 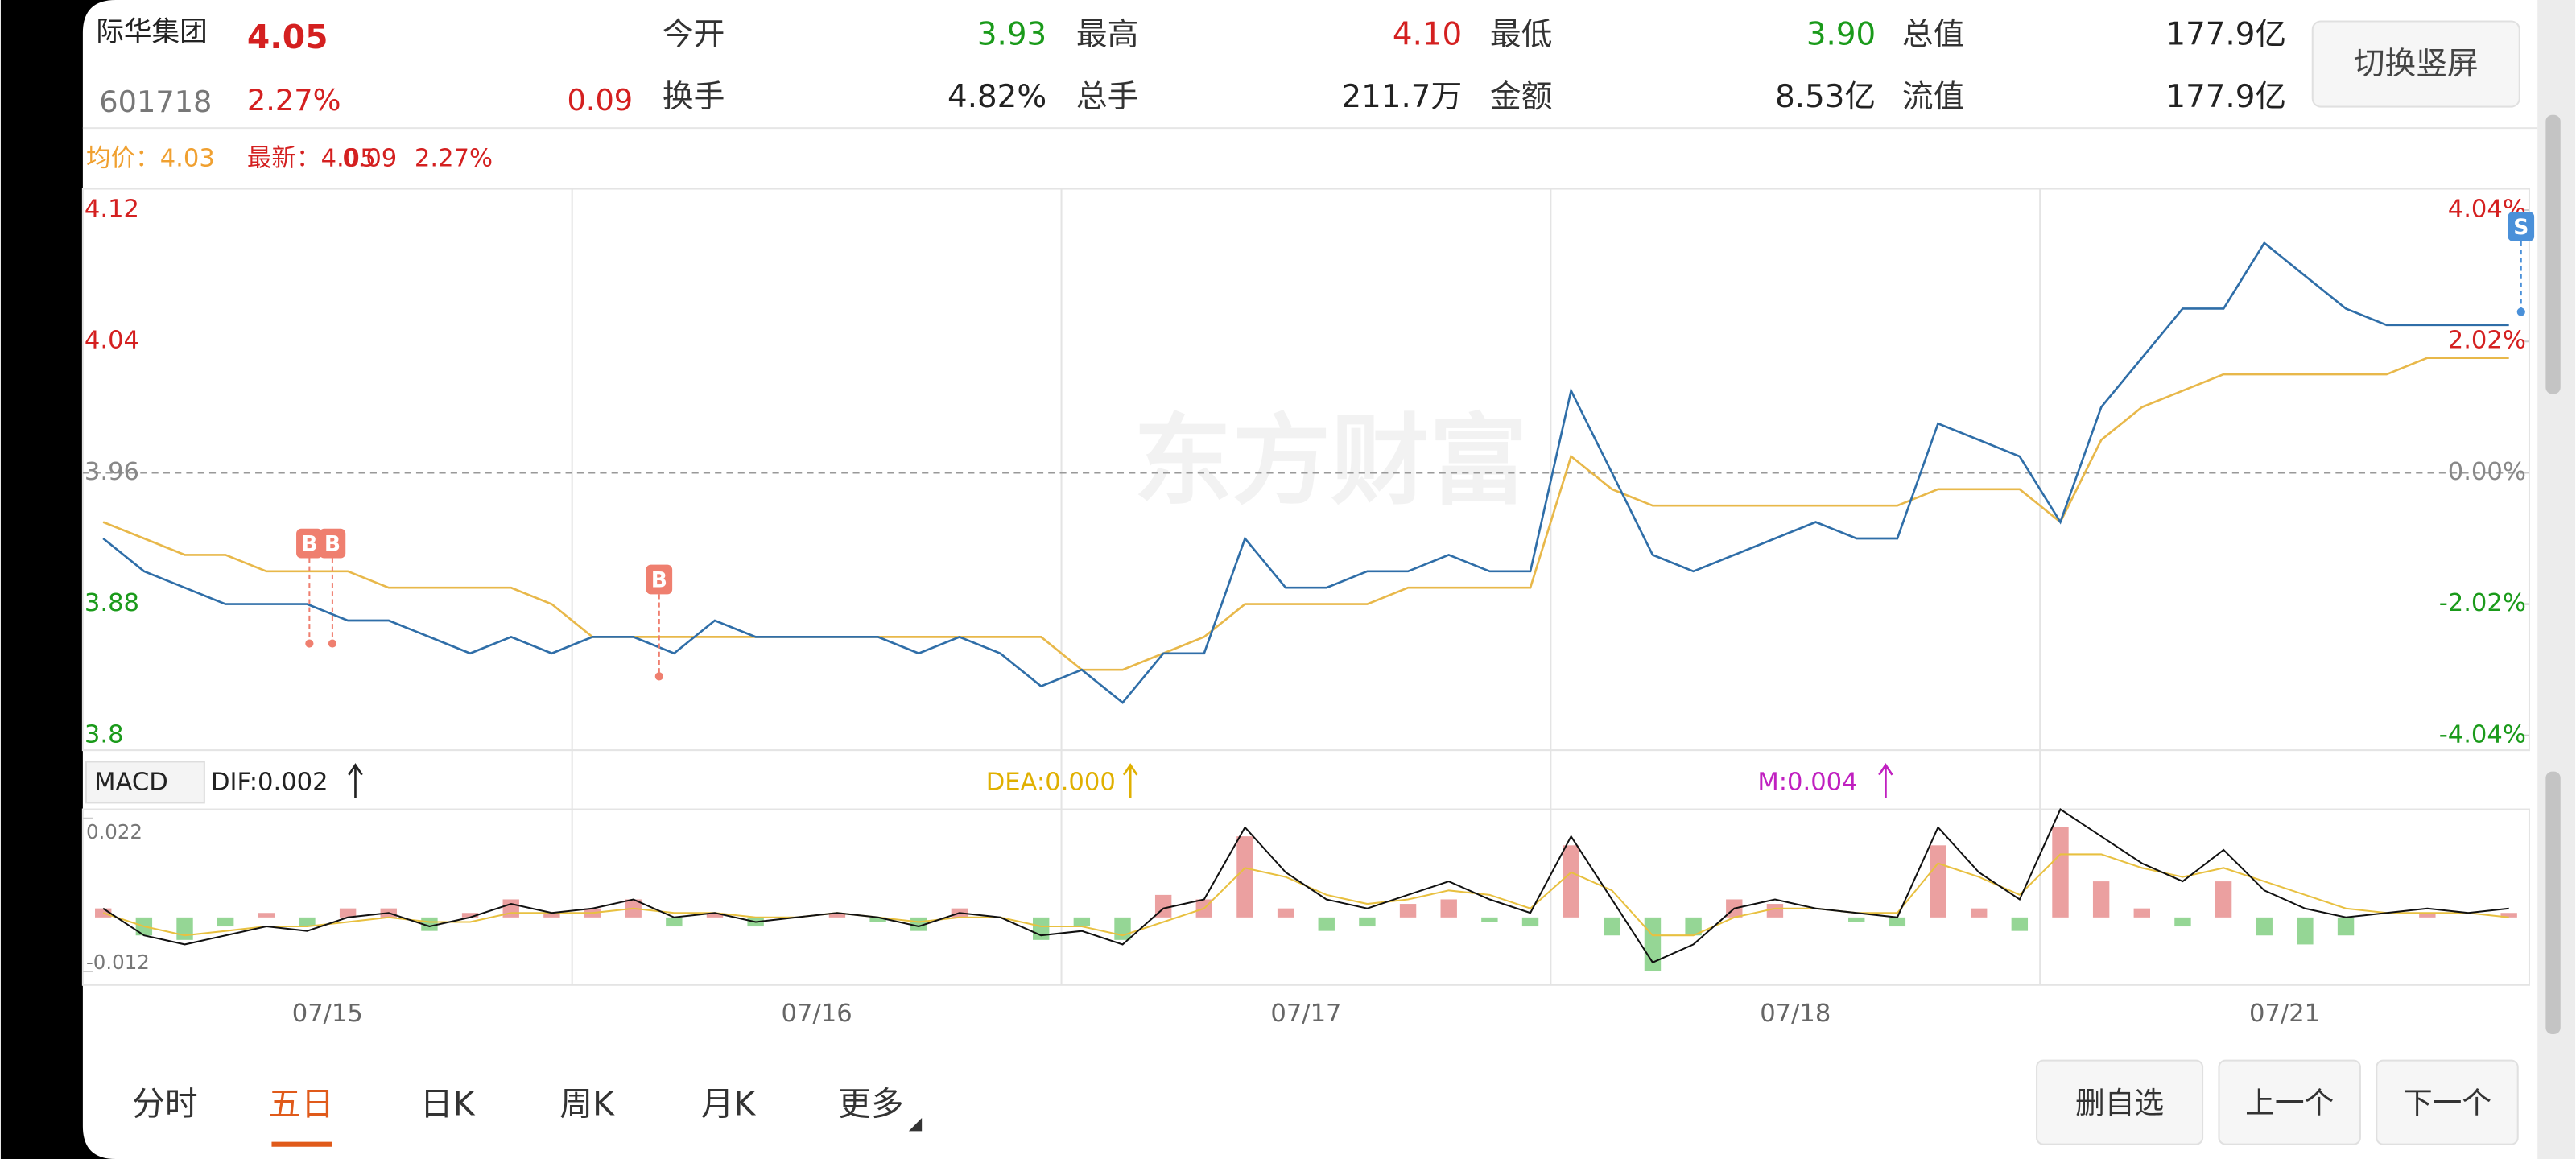 What do you see at coordinates (1933, 97) in the screenshot?
I see `field-label: 流值` at bounding box center [1933, 97].